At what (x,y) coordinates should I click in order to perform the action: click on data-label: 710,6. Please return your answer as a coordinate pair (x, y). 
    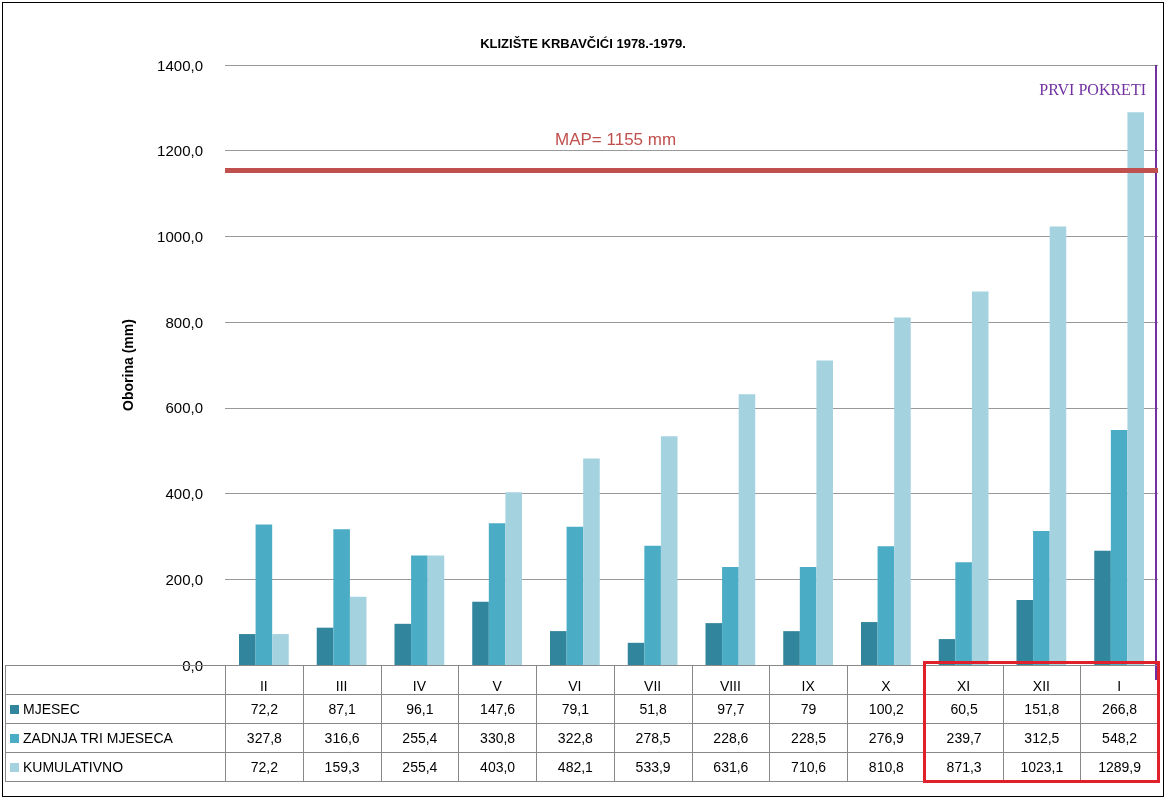
    Looking at the image, I should click on (808, 767).